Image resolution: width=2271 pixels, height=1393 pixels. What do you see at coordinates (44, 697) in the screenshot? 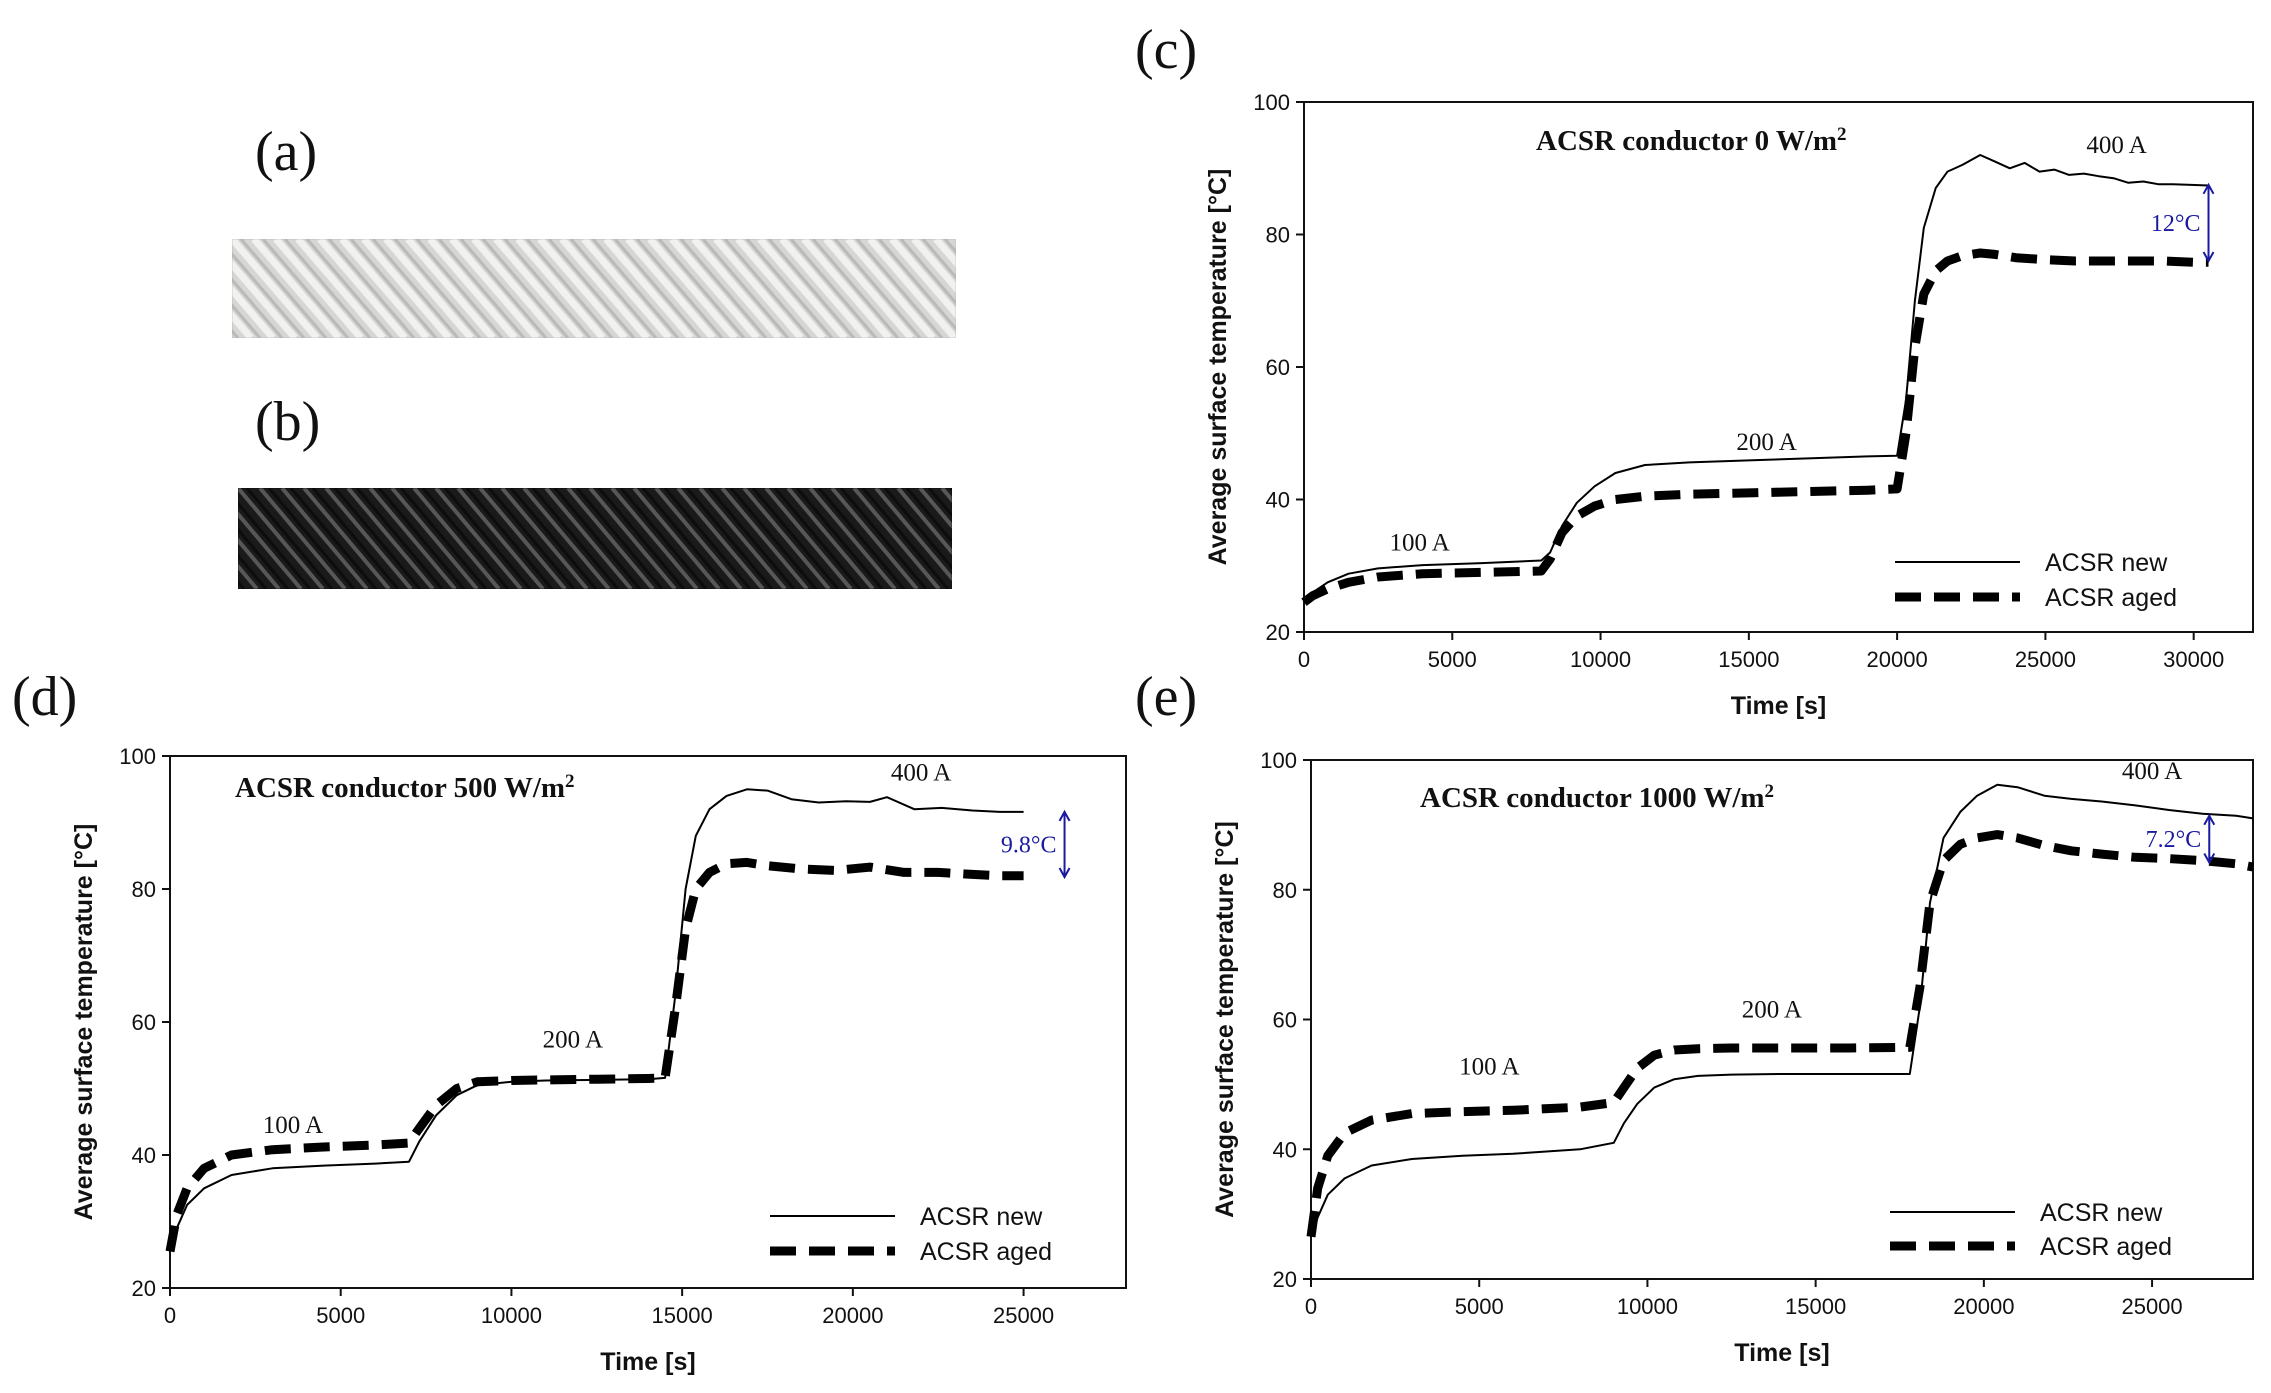
I see `panel-d-label: (d)` at bounding box center [44, 697].